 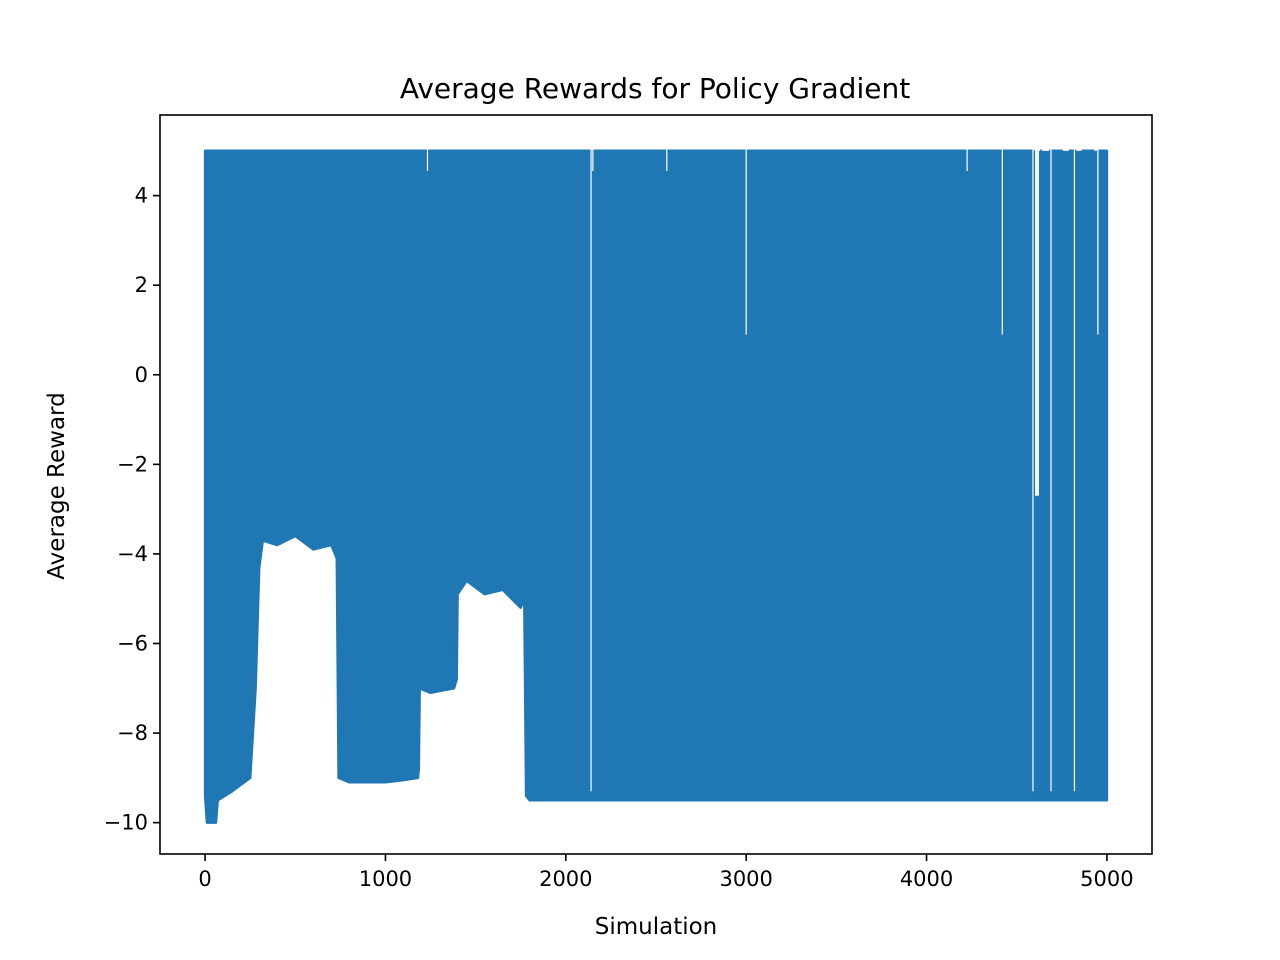 What do you see at coordinates (141, 375) in the screenshot?
I see `y-tick-label: 0` at bounding box center [141, 375].